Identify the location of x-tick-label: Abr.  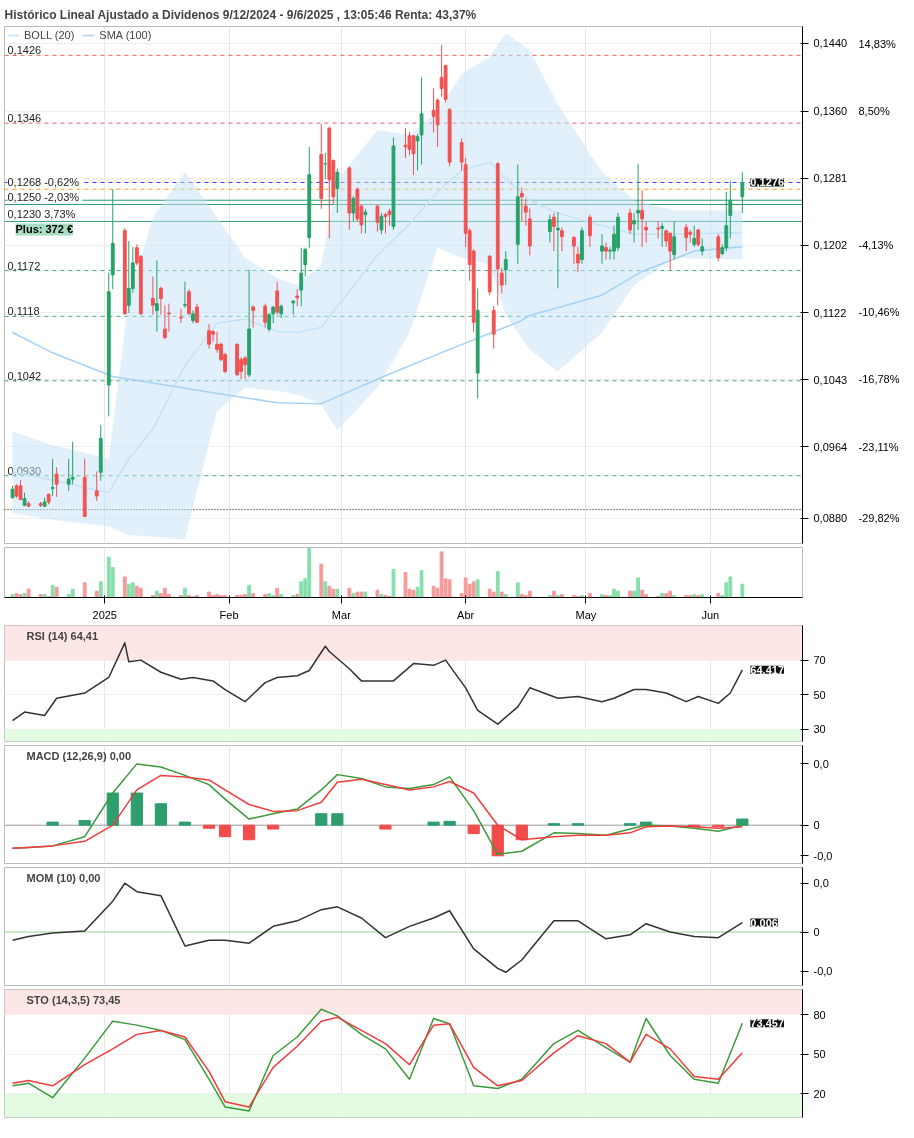
(466, 614).